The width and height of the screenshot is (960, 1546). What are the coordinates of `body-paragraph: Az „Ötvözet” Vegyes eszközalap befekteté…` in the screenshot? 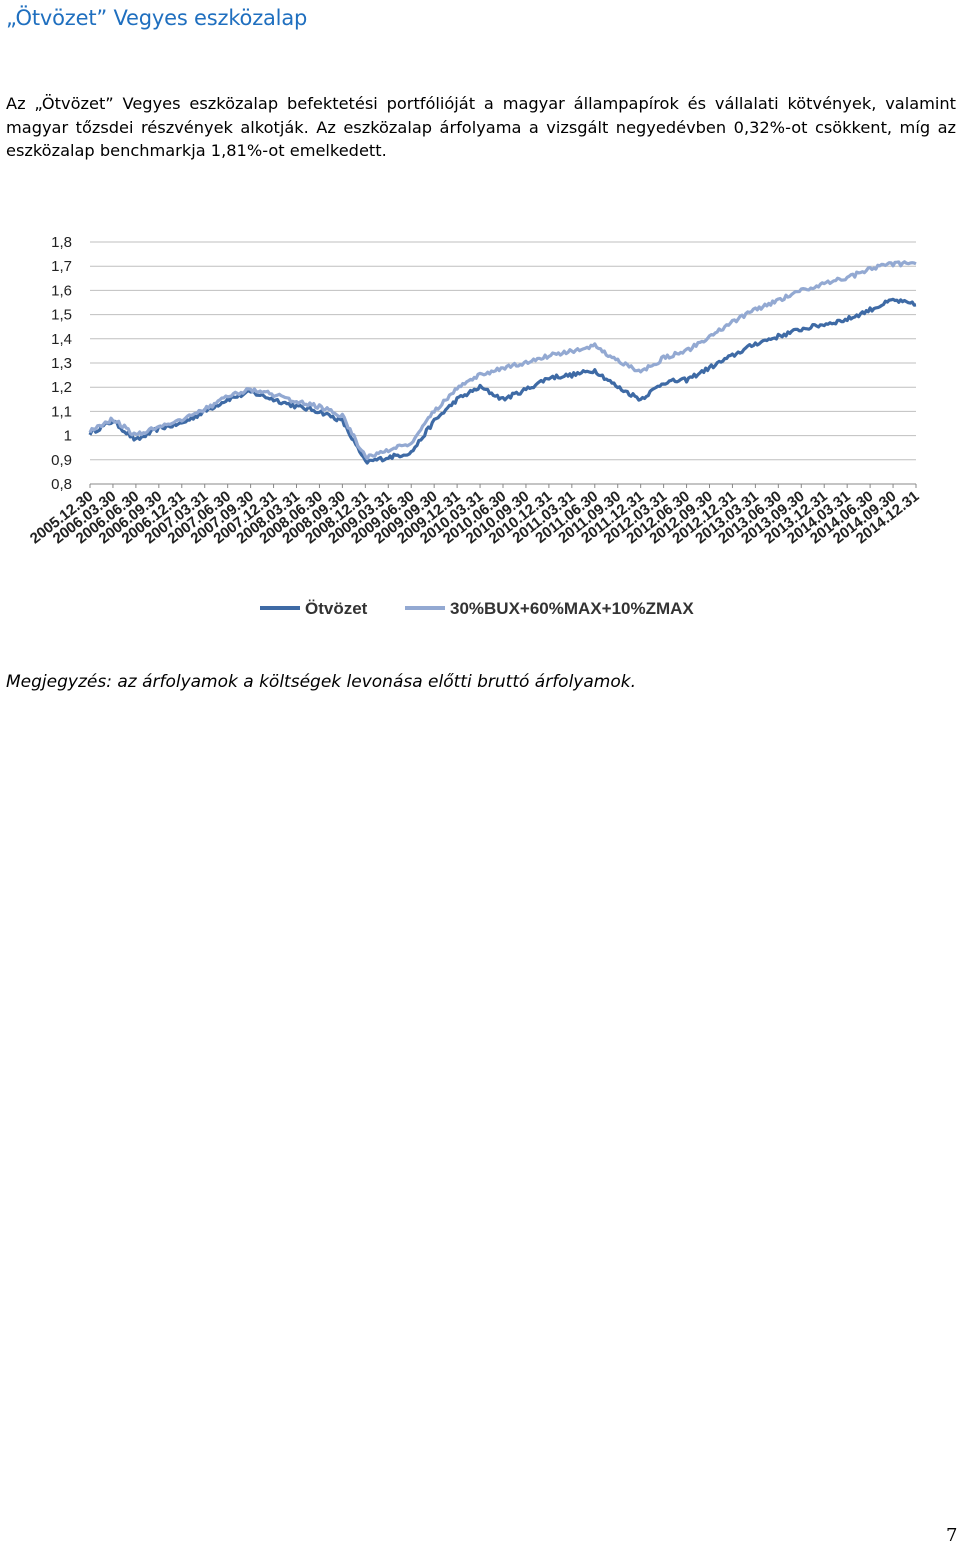 It's located at (481, 127).